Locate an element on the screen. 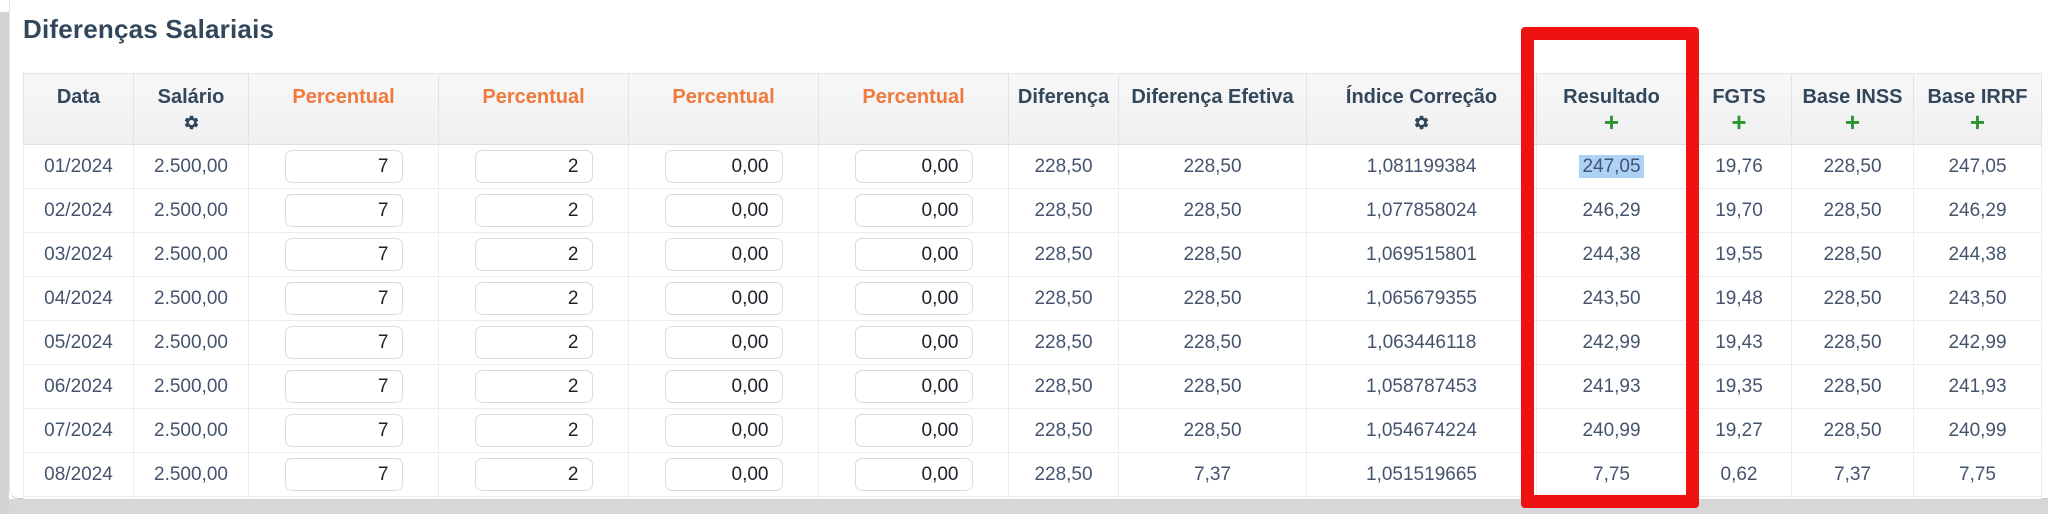 The width and height of the screenshot is (2048, 514). column-header-fgts: FGTS + is located at coordinates (1739, 109).